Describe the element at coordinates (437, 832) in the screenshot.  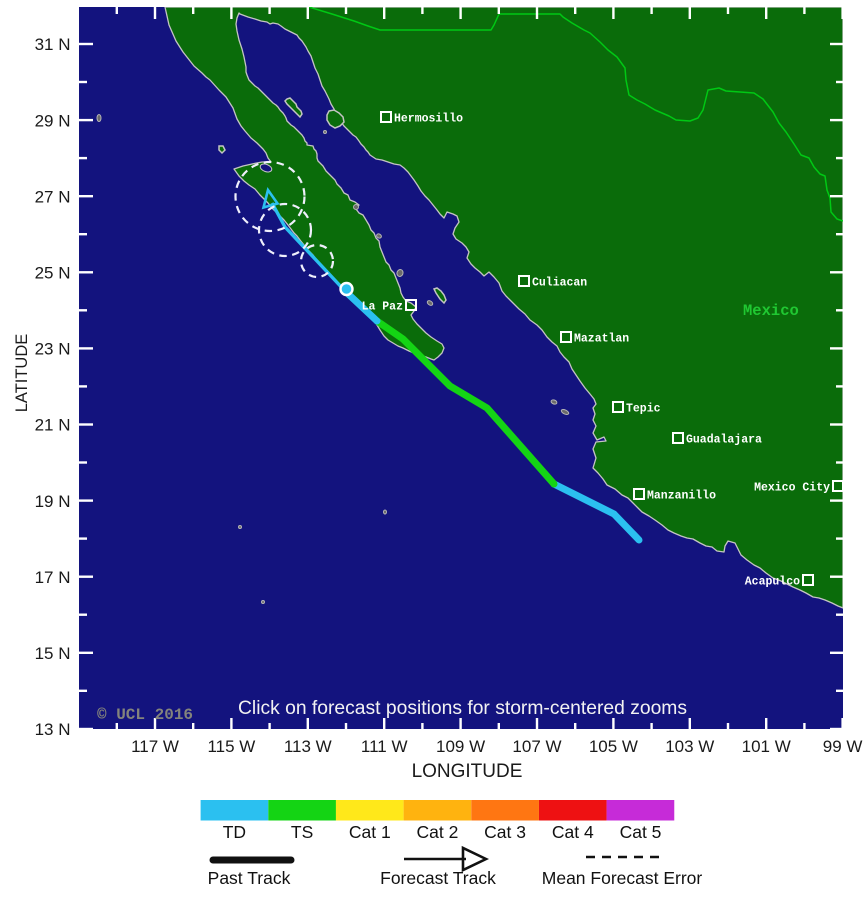
I see `svg-text: Cat 2` at that location.